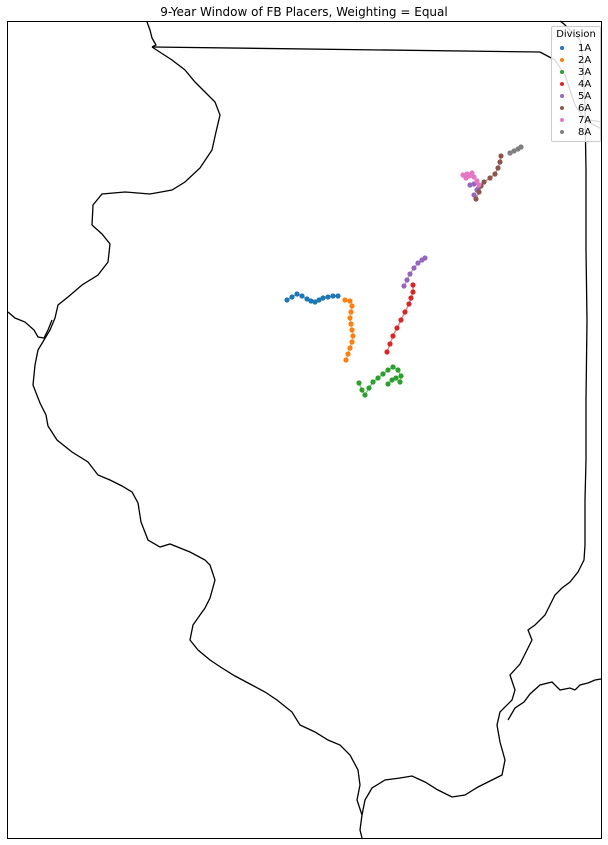 The height and width of the screenshot is (845, 608). What do you see at coordinates (585, 108) in the screenshot?
I see `legend-label: 6A` at bounding box center [585, 108].